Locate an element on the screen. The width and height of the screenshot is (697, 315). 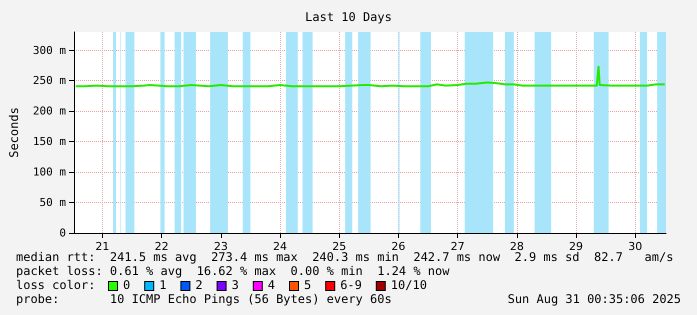
y-tick-label: 300 m is located at coordinates (49, 50).